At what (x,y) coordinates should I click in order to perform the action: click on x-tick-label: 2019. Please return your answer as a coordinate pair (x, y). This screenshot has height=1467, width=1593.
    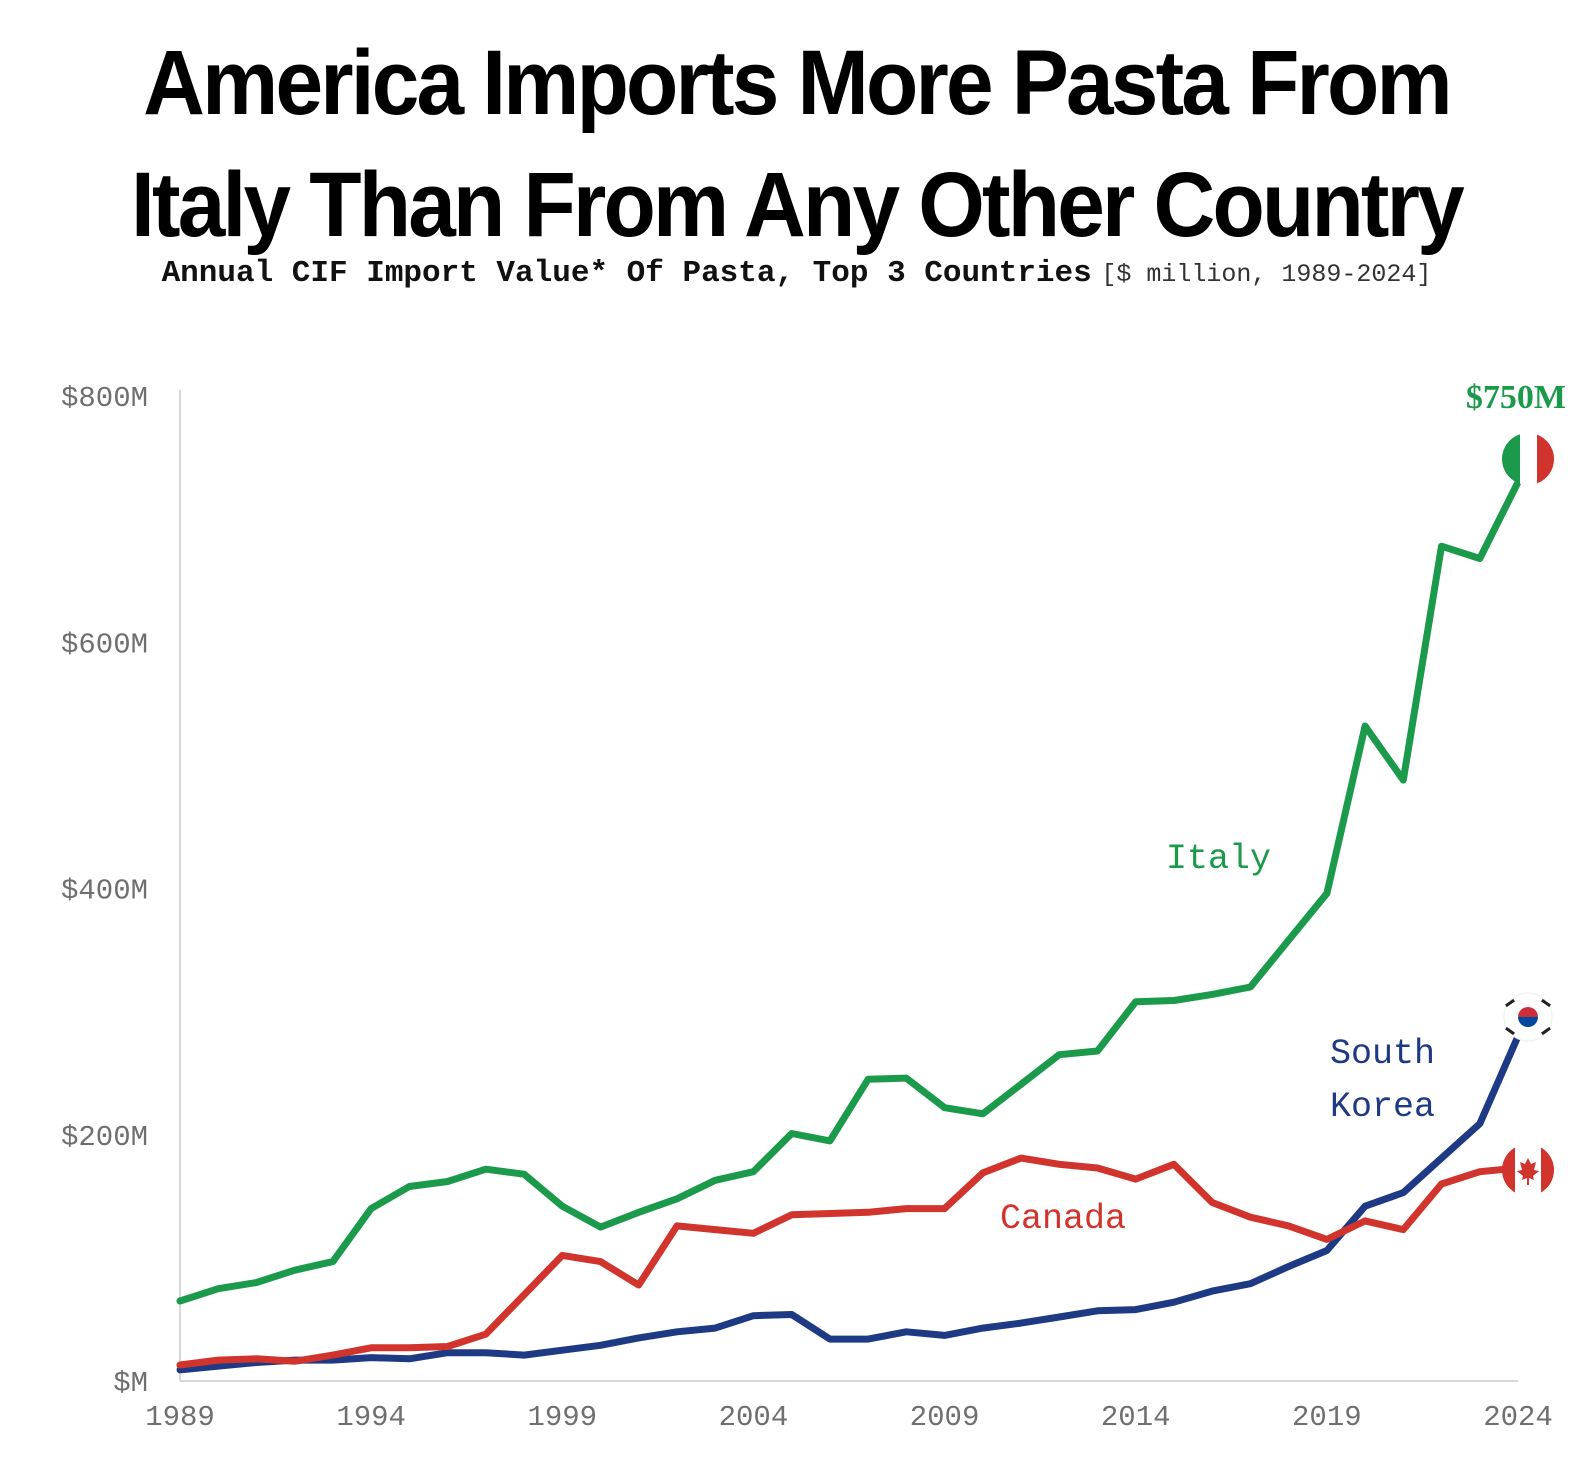
    Looking at the image, I should click on (1327, 1417).